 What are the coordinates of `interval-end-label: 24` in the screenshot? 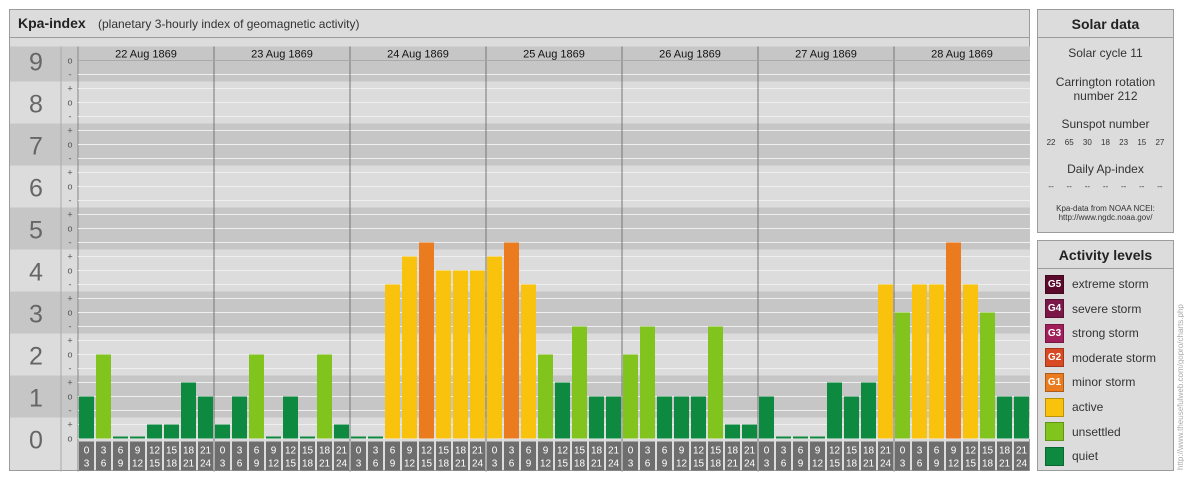 It's located at (206, 464).